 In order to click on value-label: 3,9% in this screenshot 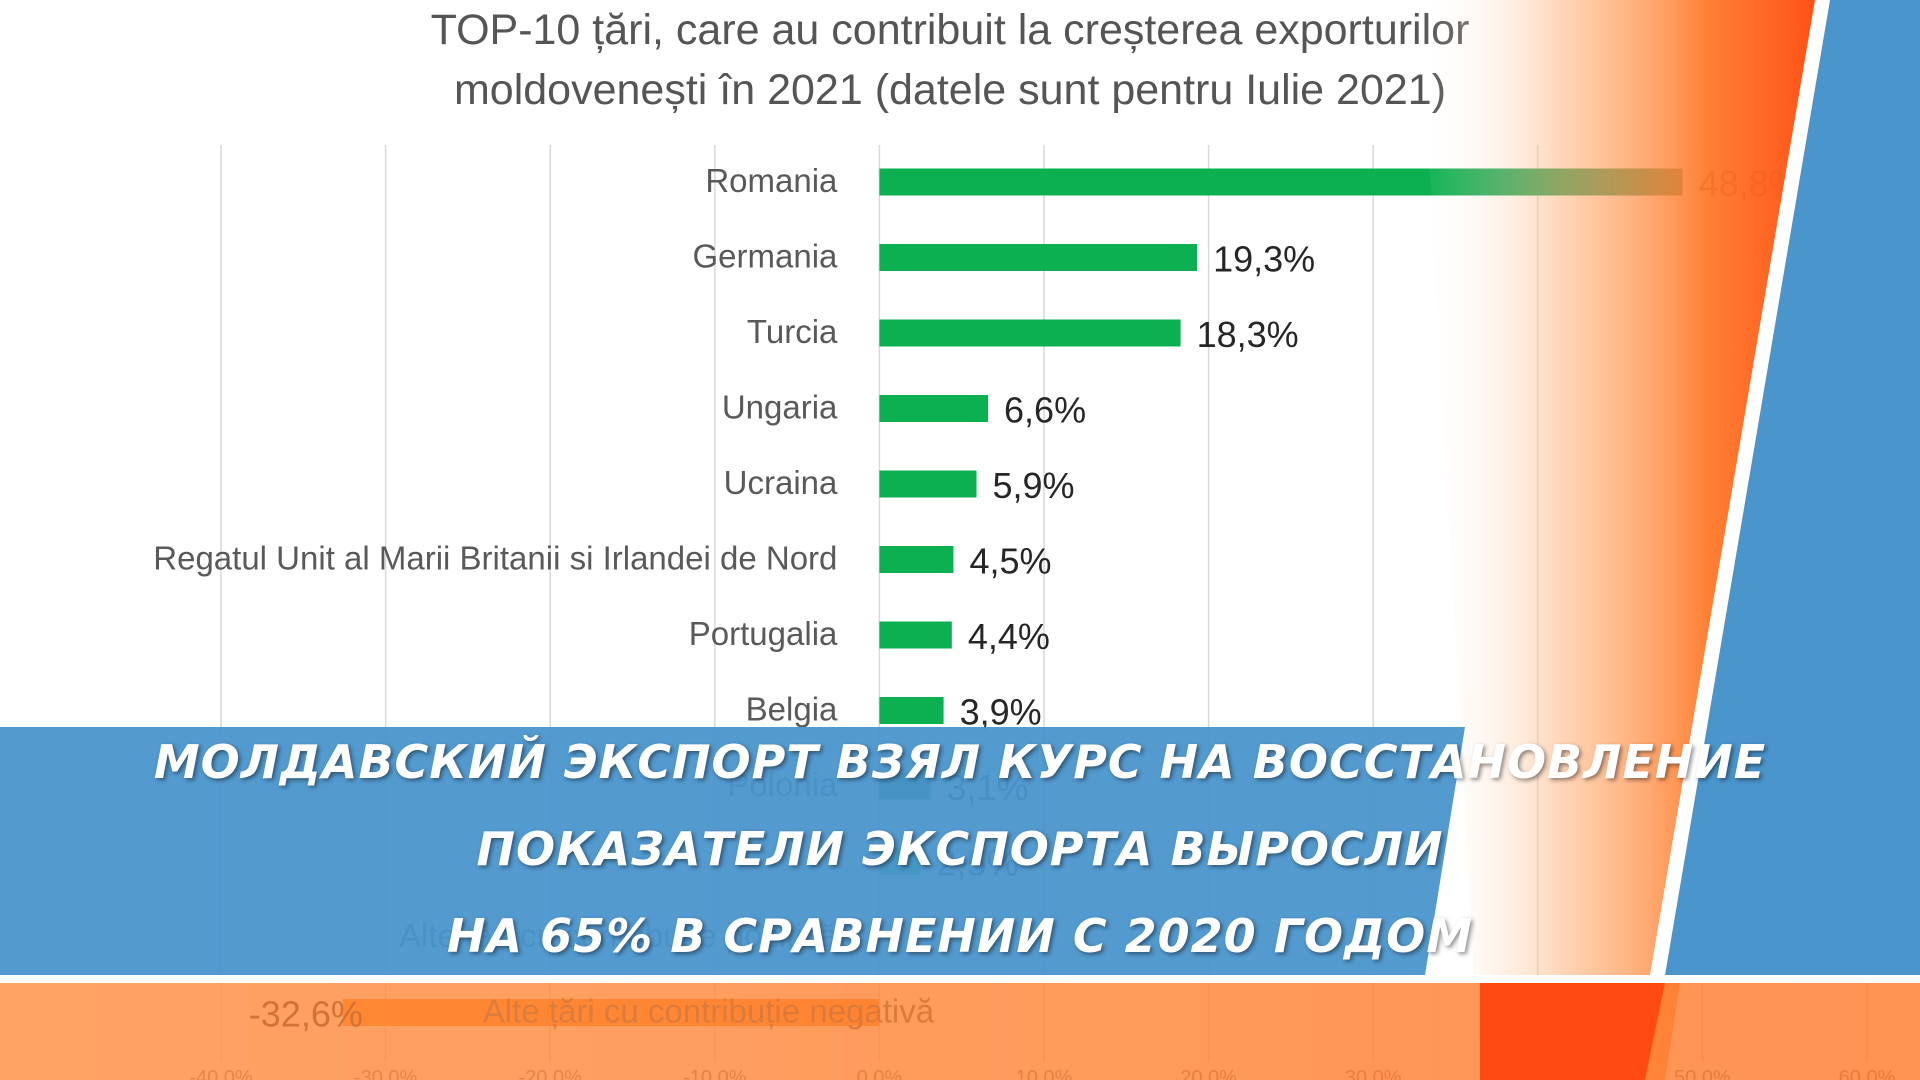, I will do `click(1001, 712)`.